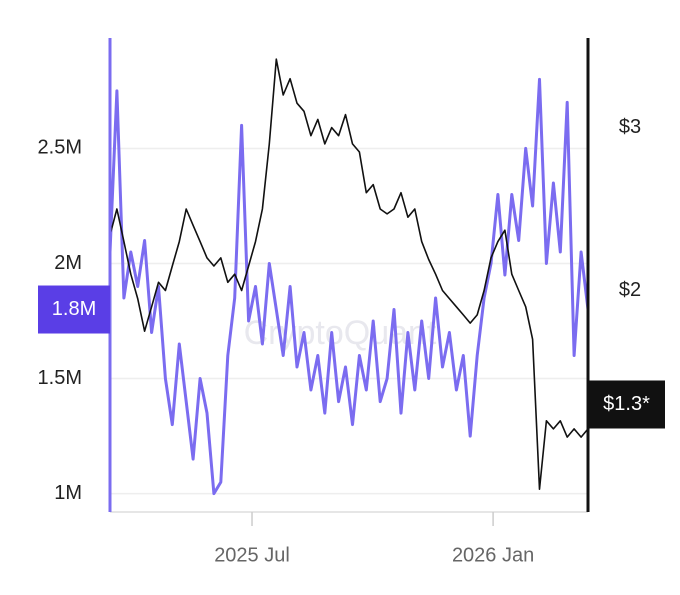  Describe the element at coordinates (340, 333) in the screenshot. I see `watermark: CryptoQuant` at that location.